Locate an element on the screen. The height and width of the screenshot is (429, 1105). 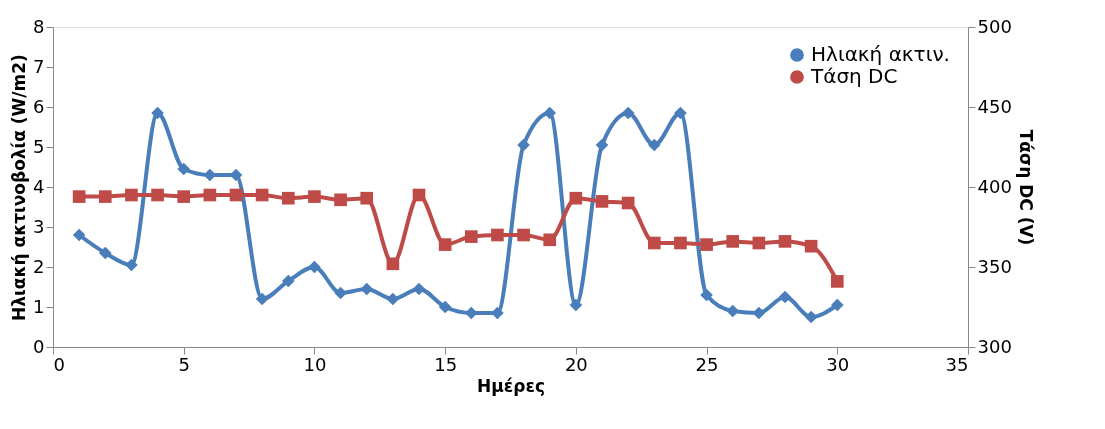
x-tick-label: 20 is located at coordinates (576, 364).